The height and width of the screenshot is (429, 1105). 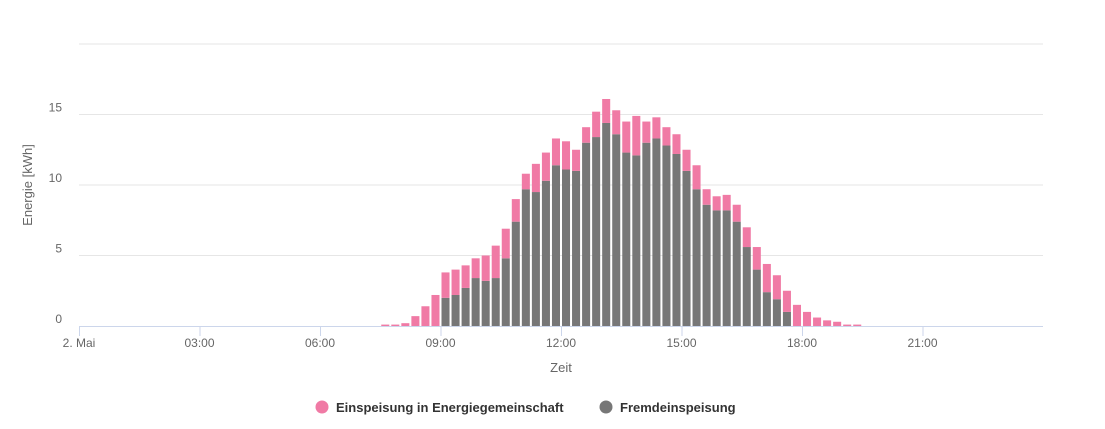 I want to click on legend-label: Fremdeinspeisung, so click(x=678, y=407).